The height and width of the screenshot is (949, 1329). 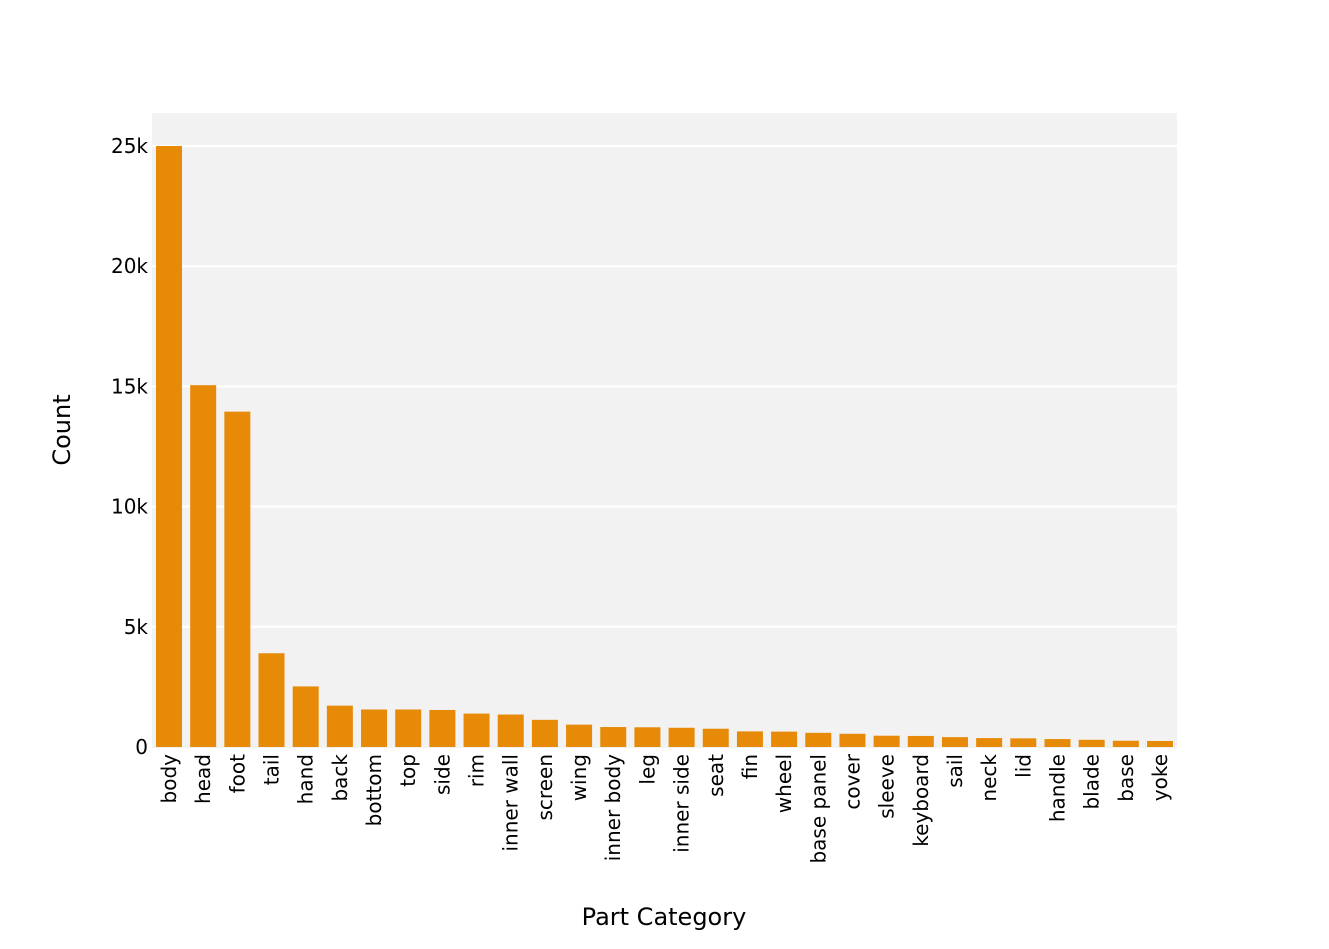 I want to click on x-tick-label: body, so click(x=169, y=779).